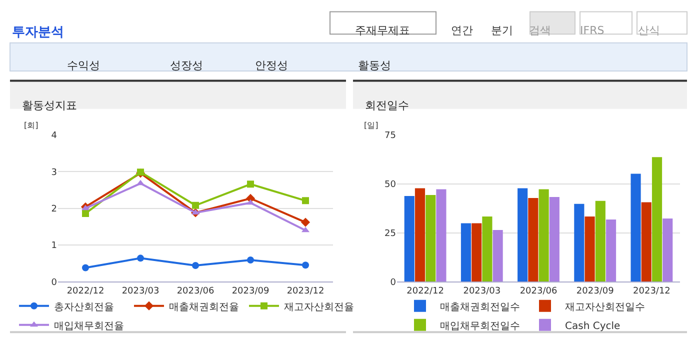 This screenshot has height=342, width=697. What do you see at coordinates (462, 30) in the screenshot?
I see `text: 연간` at bounding box center [462, 30].